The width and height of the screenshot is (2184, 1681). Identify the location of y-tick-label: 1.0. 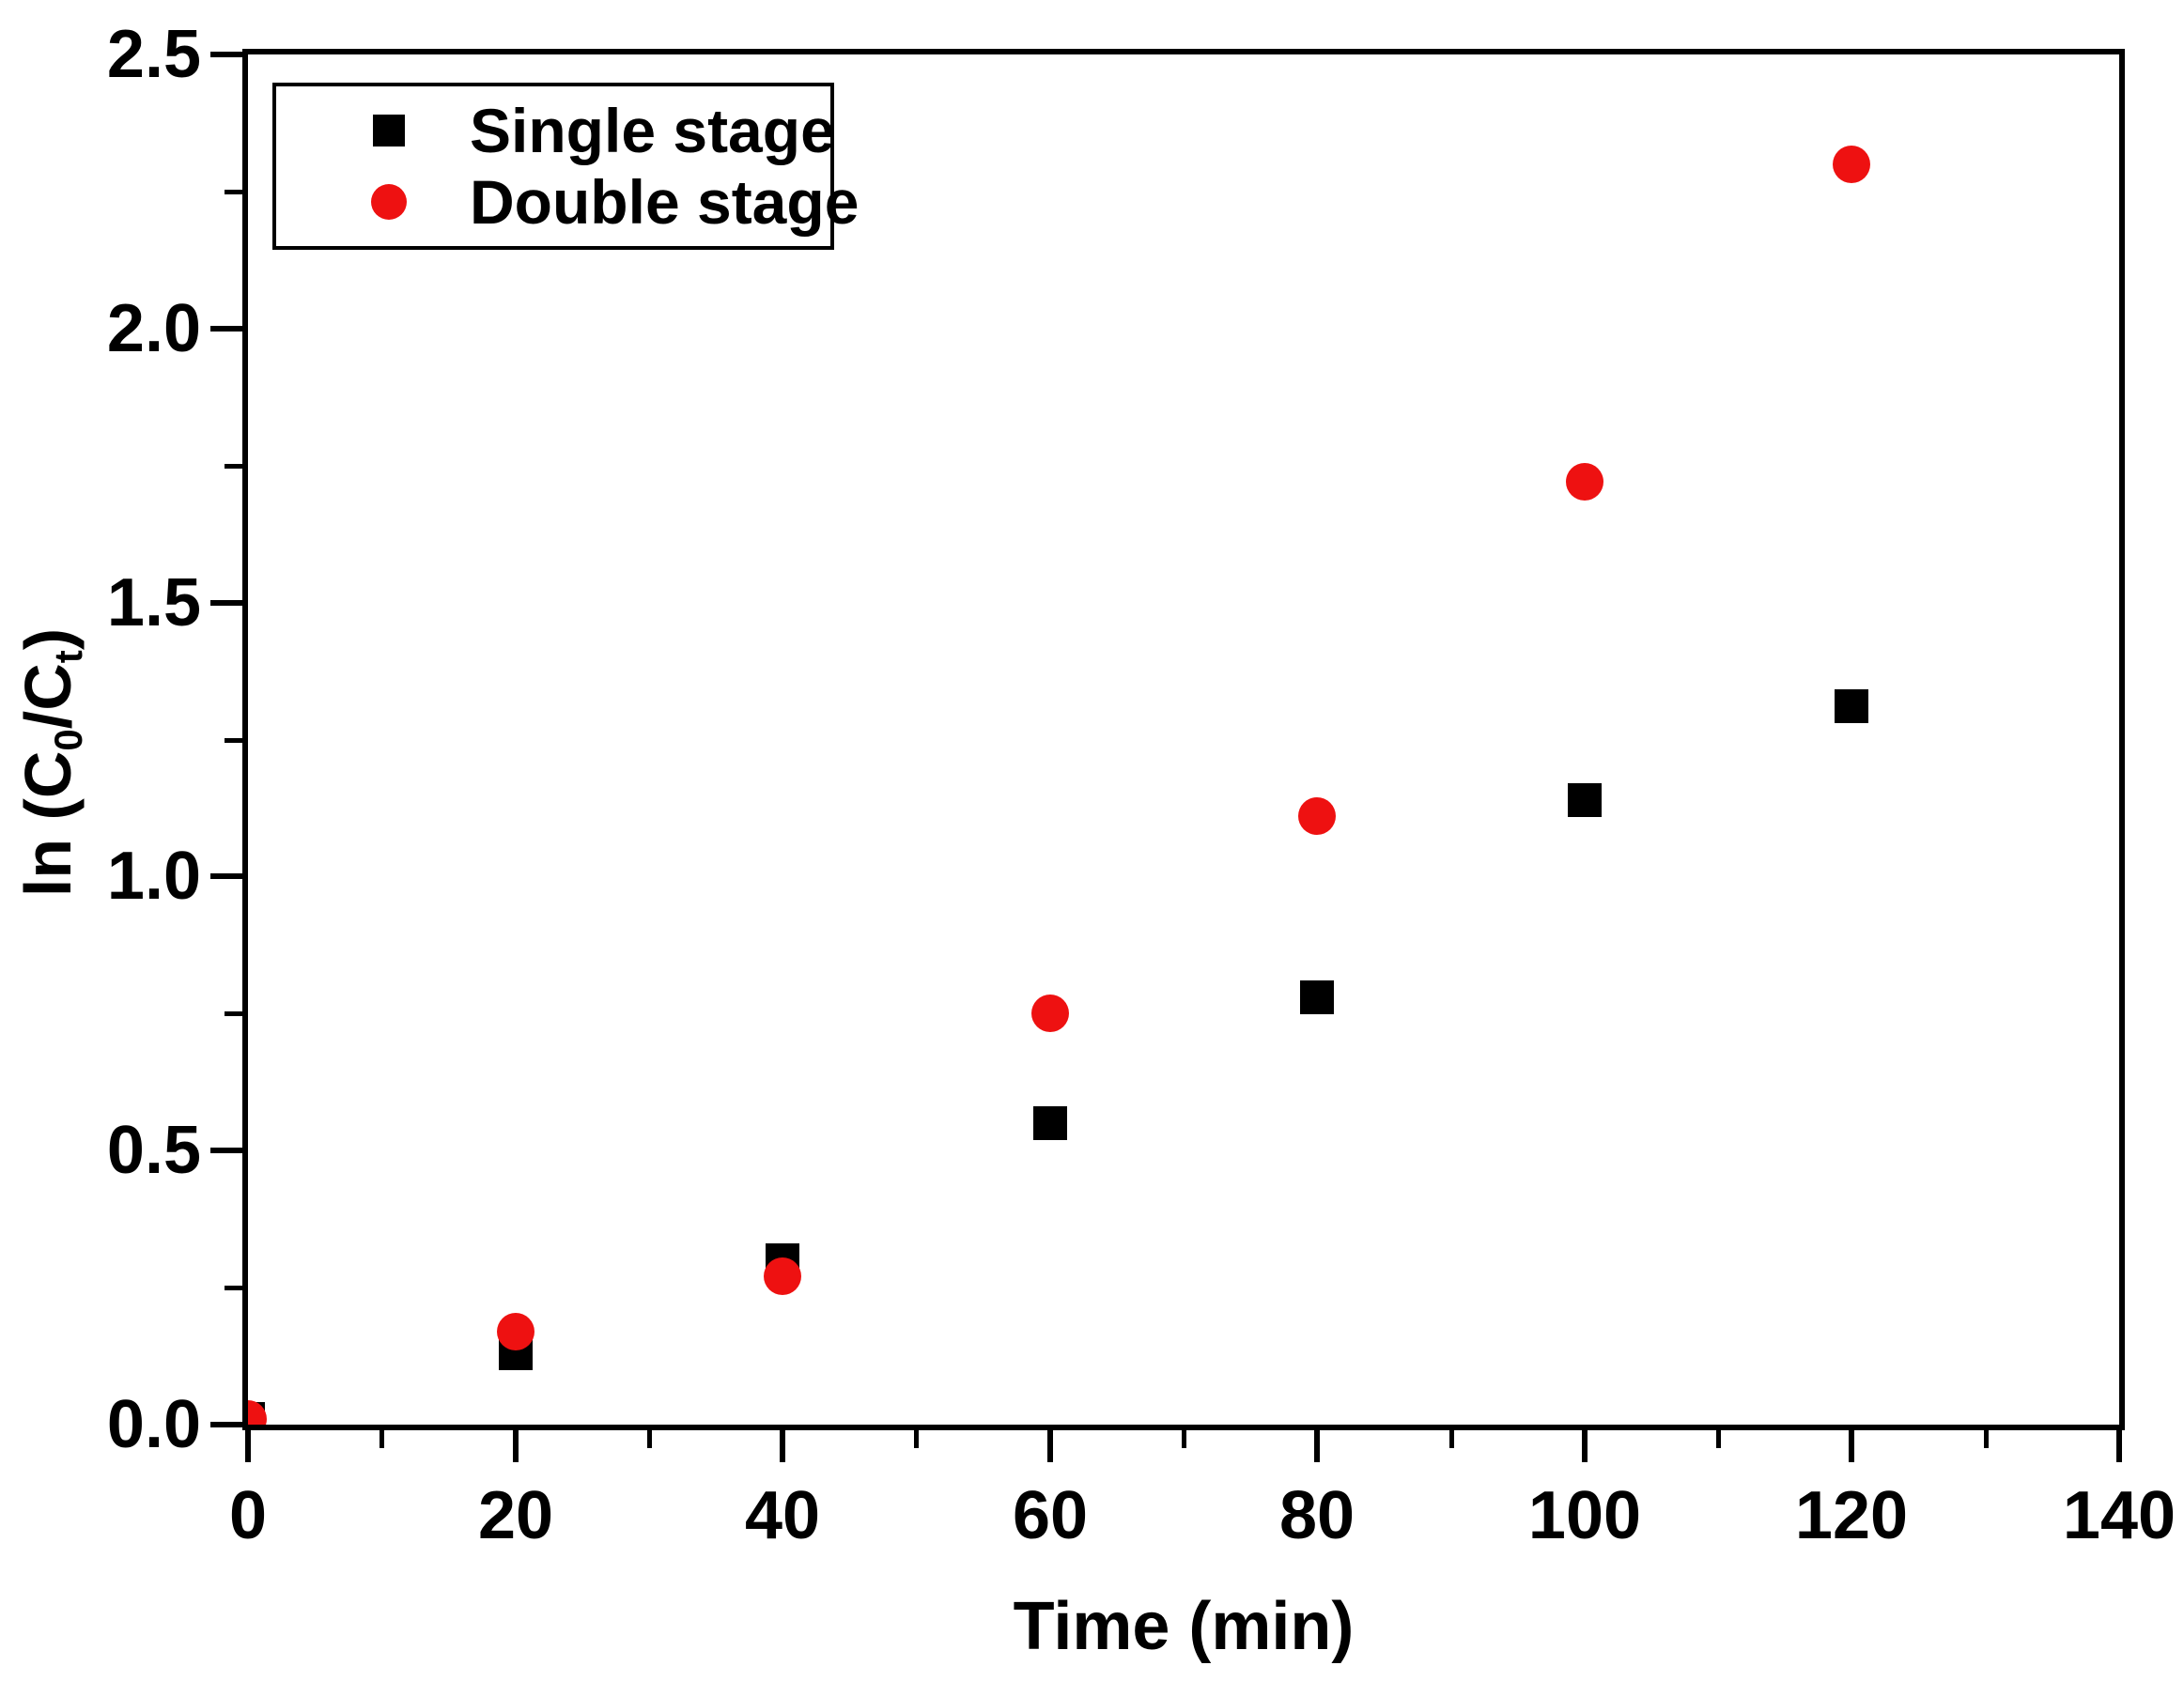
(153, 876).